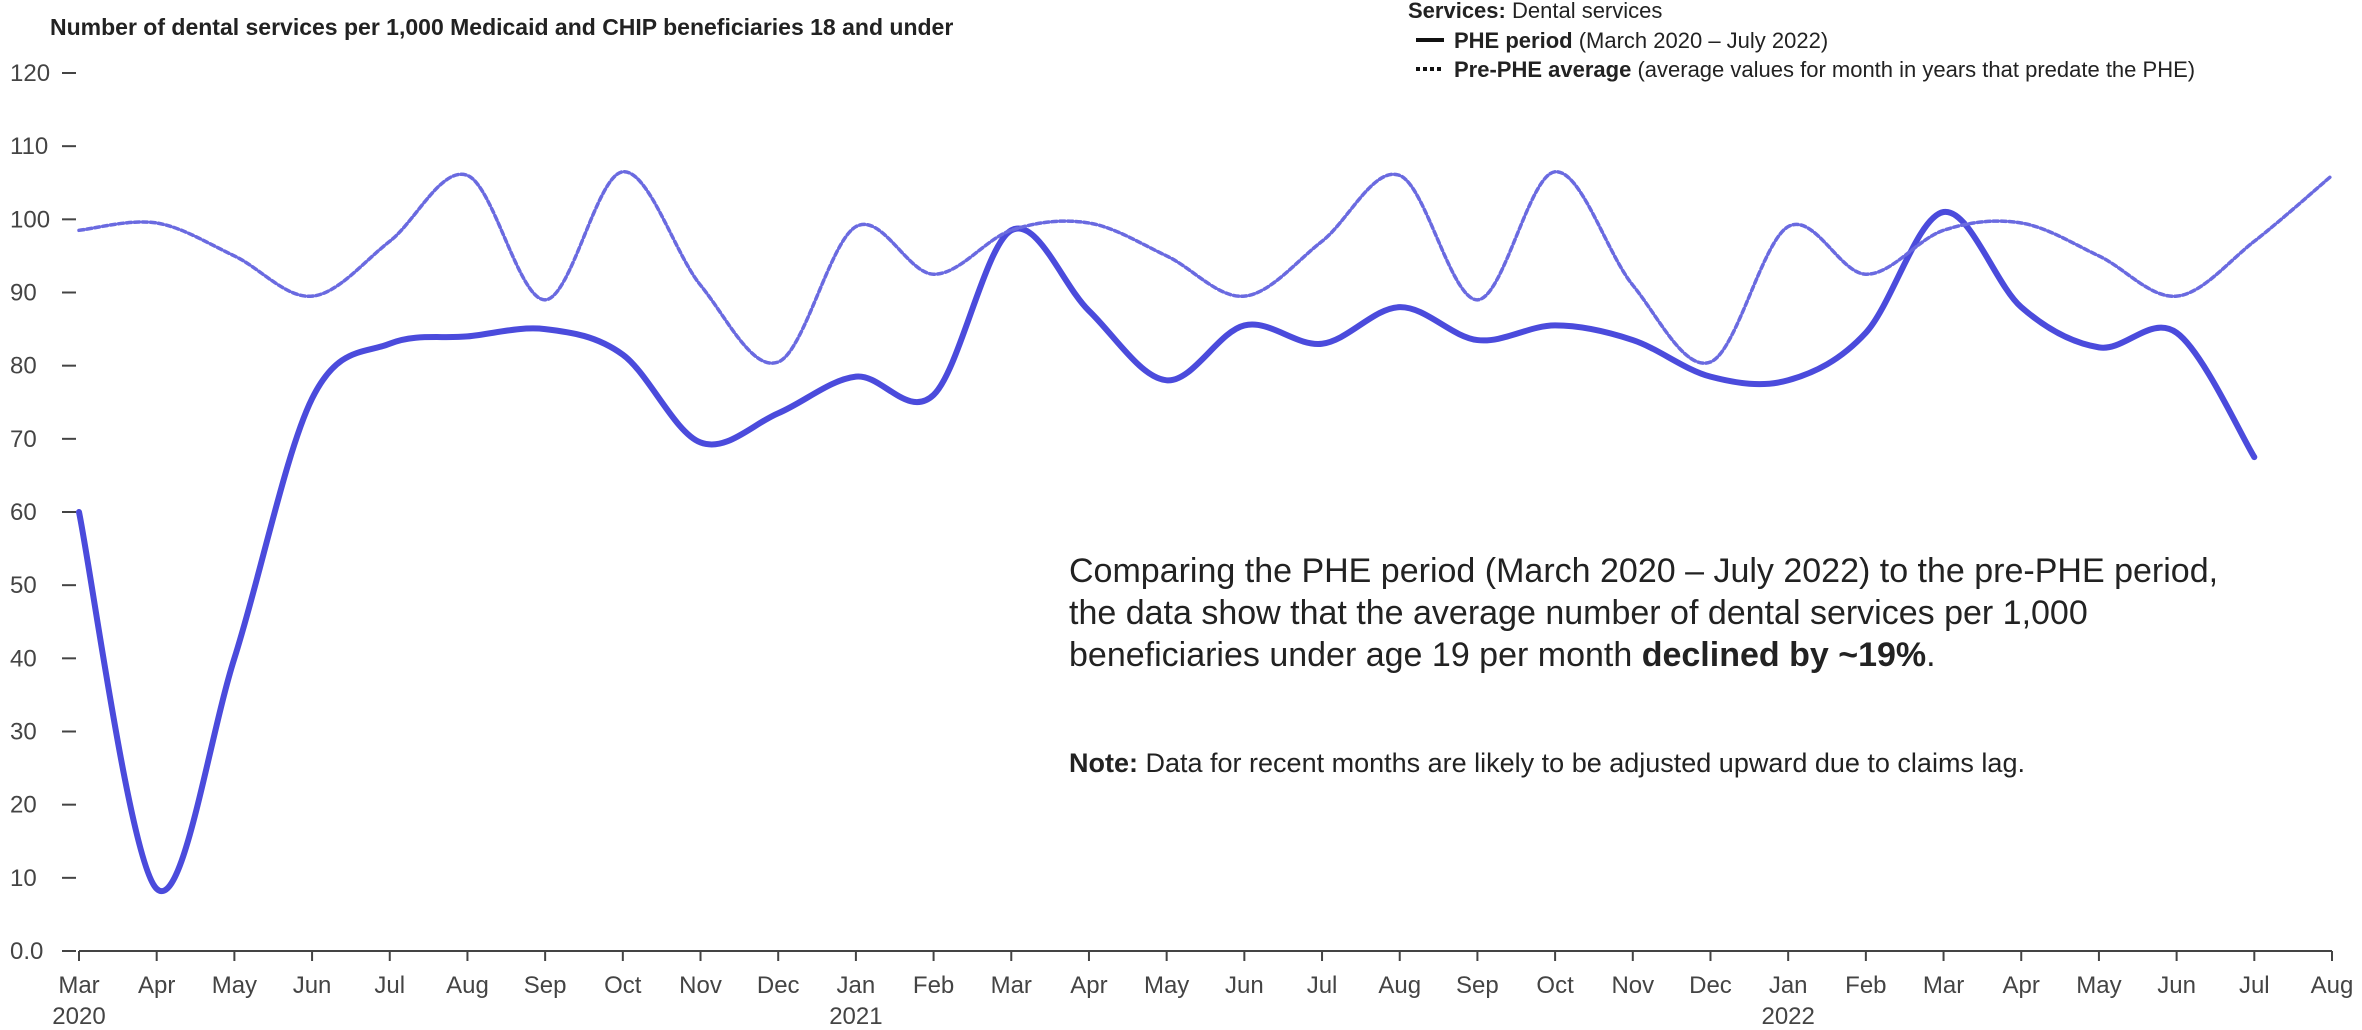  Describe the element at coordinates (30, 219) in the screenshot. I see `y-tick-label: 100` at that location.